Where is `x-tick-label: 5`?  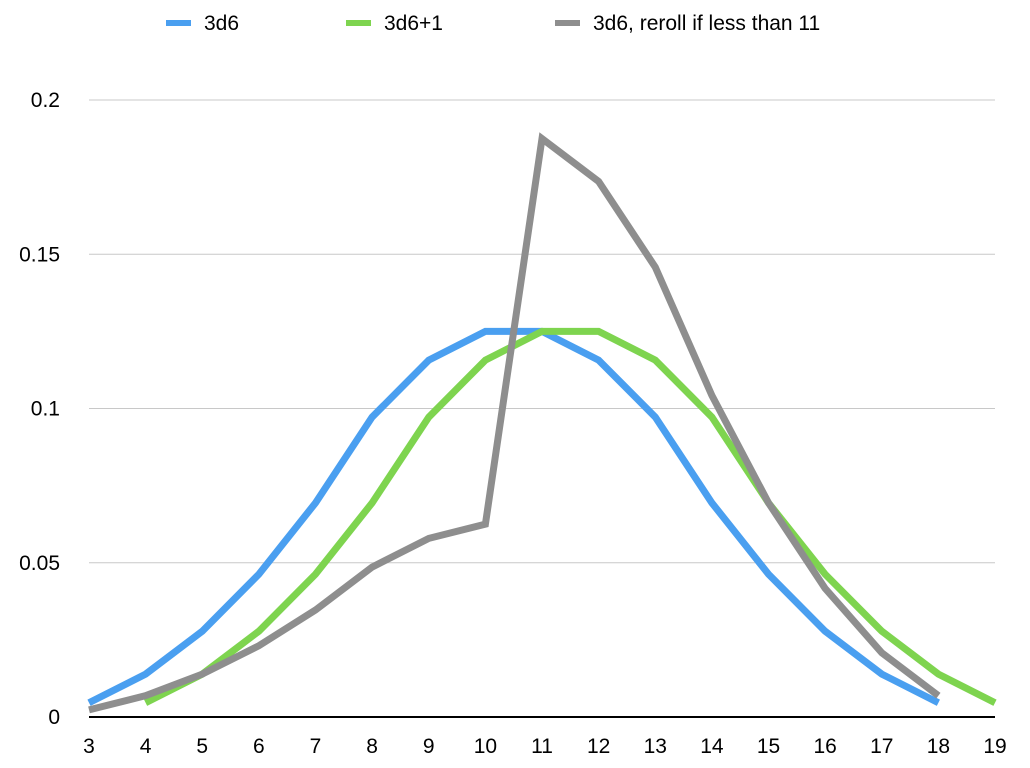 x-tick-label: 5 is located at coordinates (202, 746).